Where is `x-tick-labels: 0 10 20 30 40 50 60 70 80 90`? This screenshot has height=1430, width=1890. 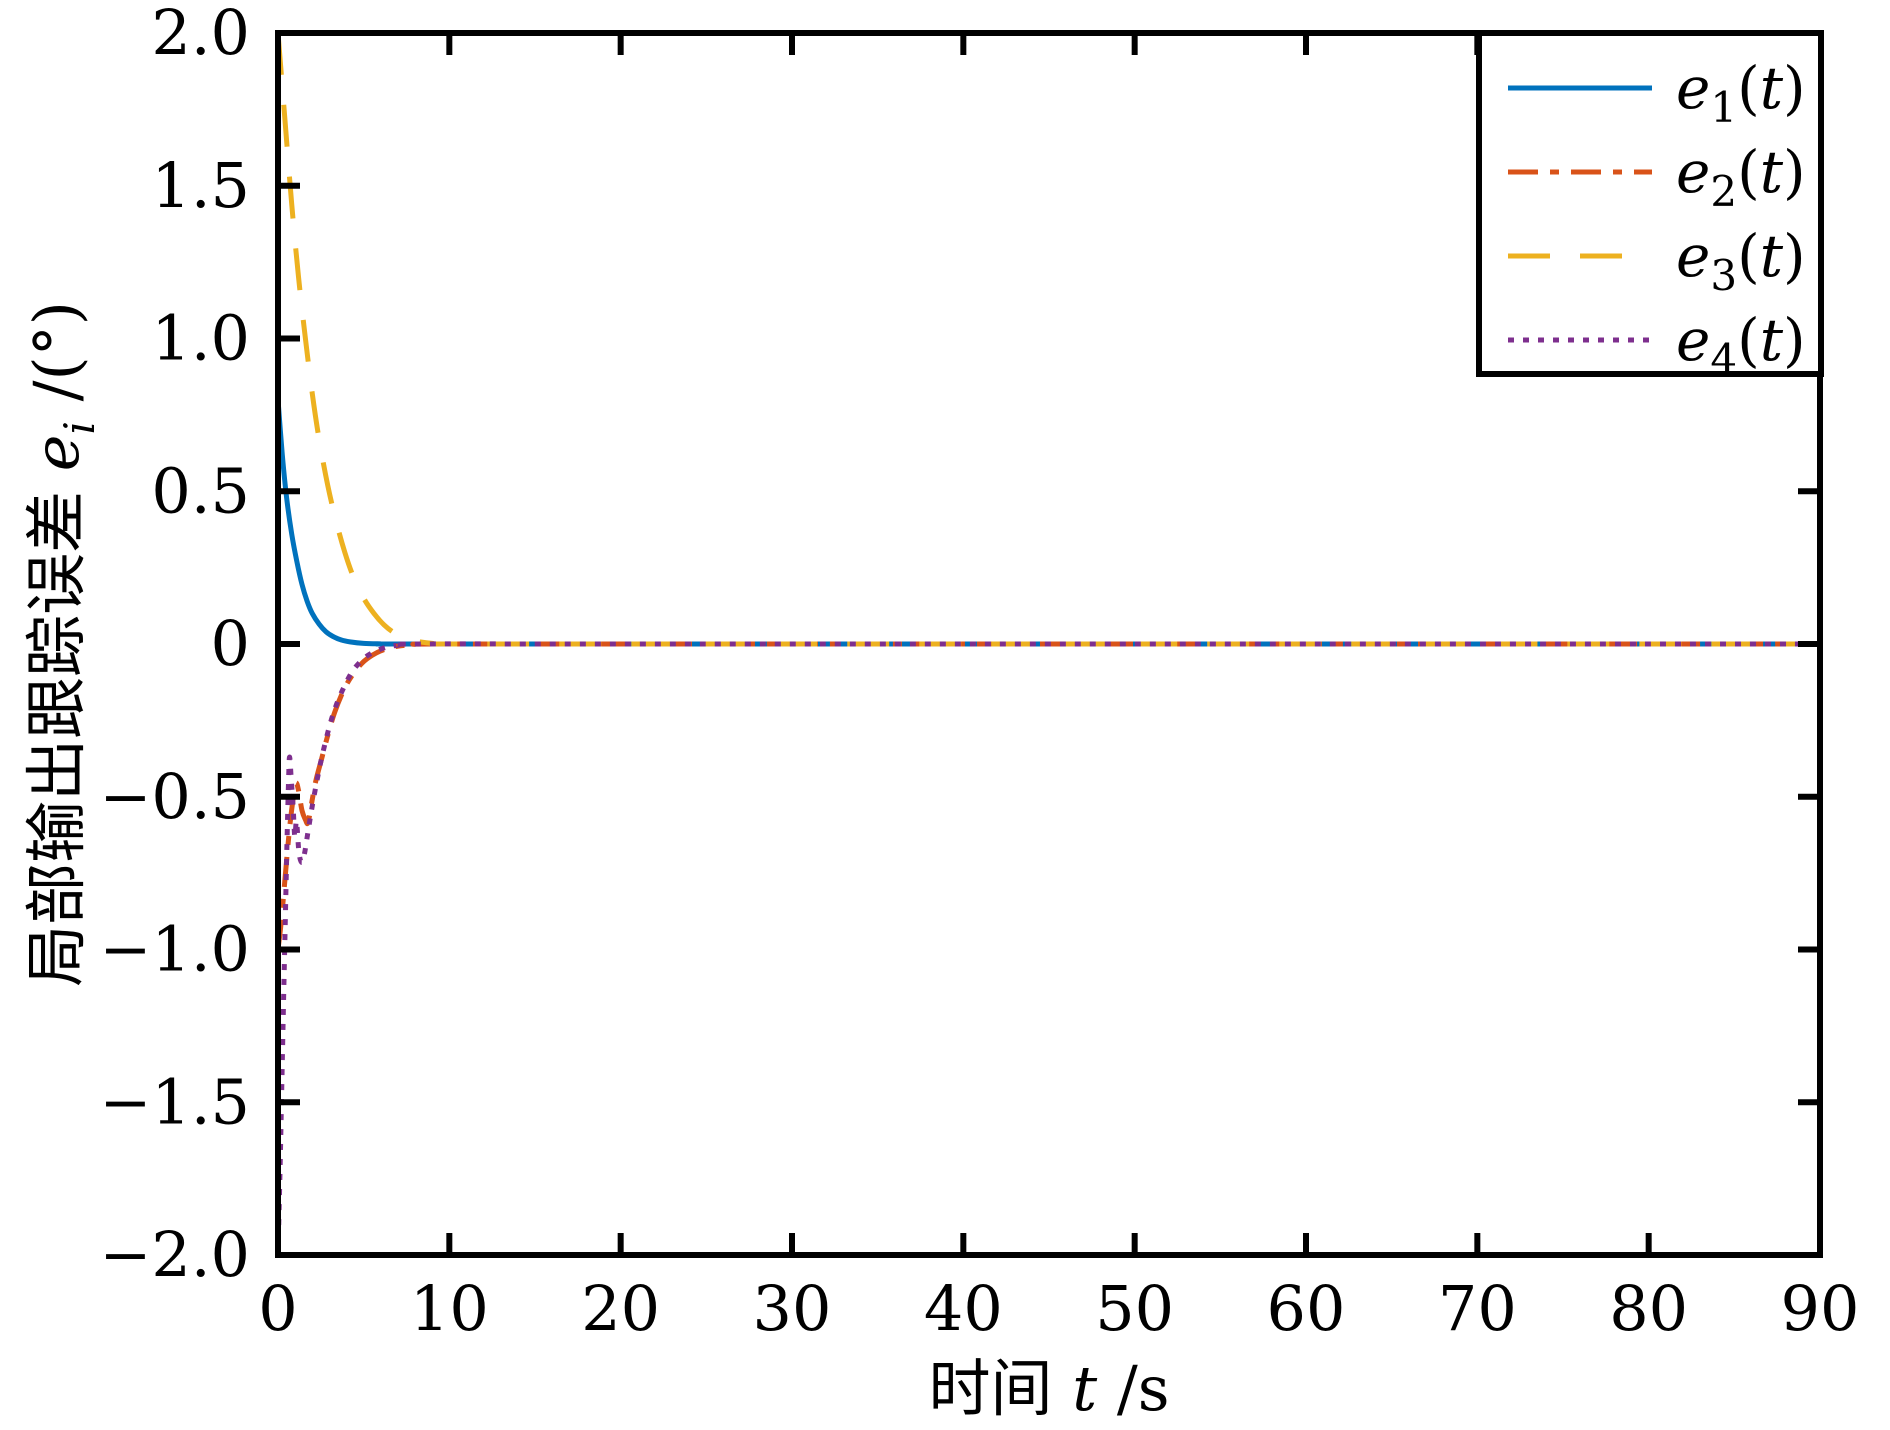 x-tick-labels: 0 10 20 30 40 50 60 70 80 90 is located at coordinates (1058, 1308).